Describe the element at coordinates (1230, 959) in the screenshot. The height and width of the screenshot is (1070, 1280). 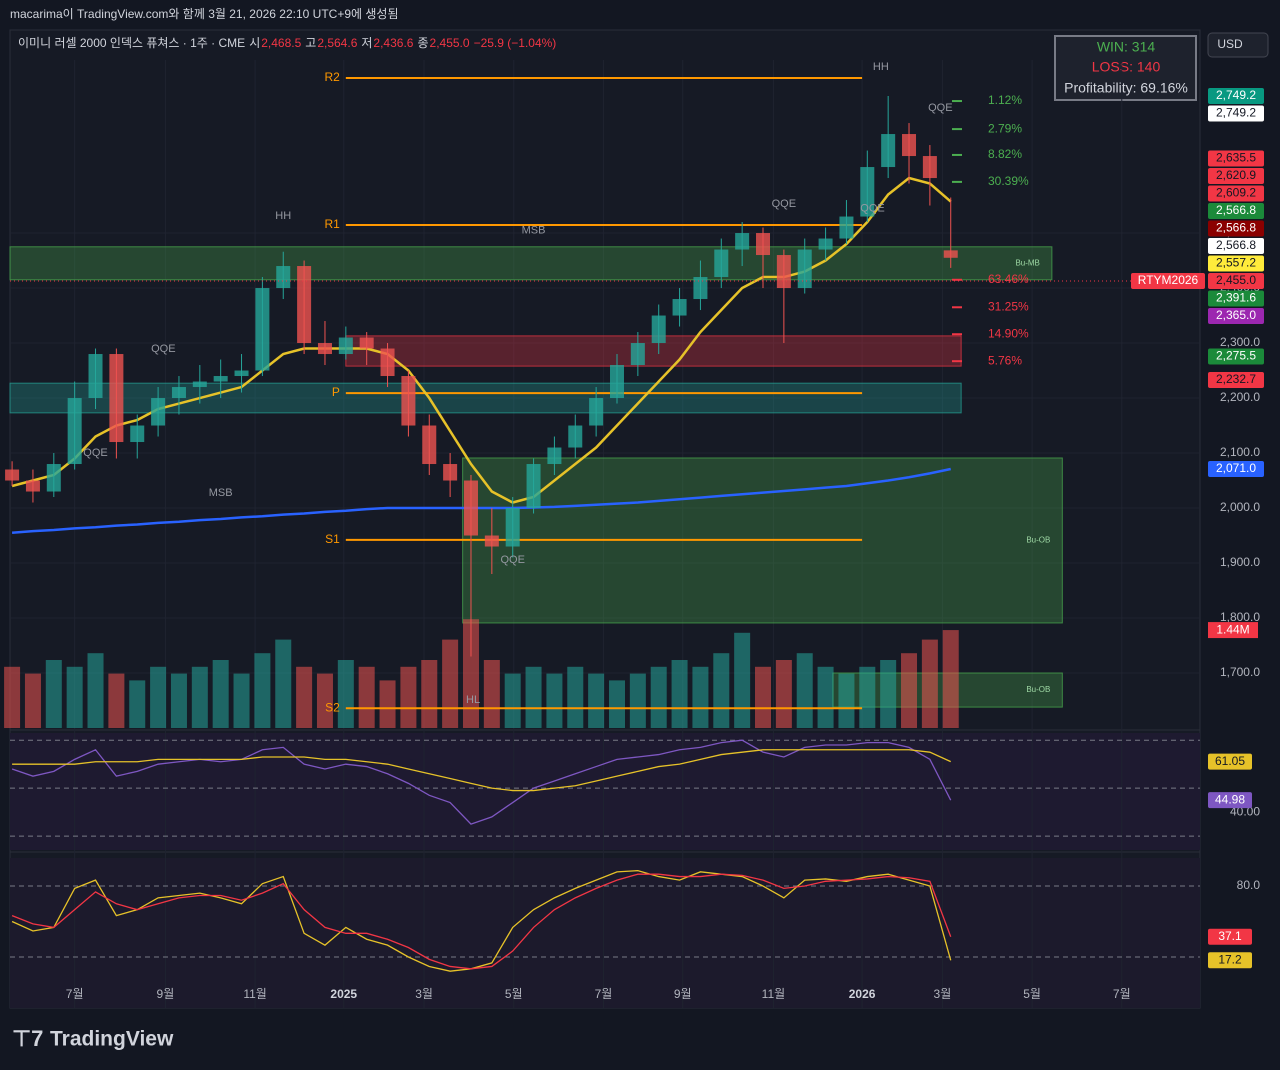
I see `value-tag-label: 17.2` at that location.